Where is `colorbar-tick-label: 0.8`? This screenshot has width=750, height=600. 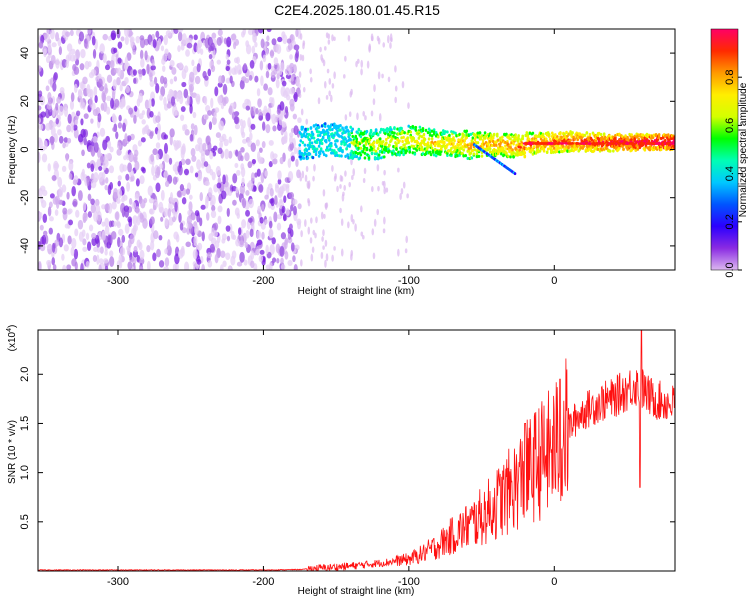 colorbar-tick-label: 0.8 is located at coordinates (730, 77).